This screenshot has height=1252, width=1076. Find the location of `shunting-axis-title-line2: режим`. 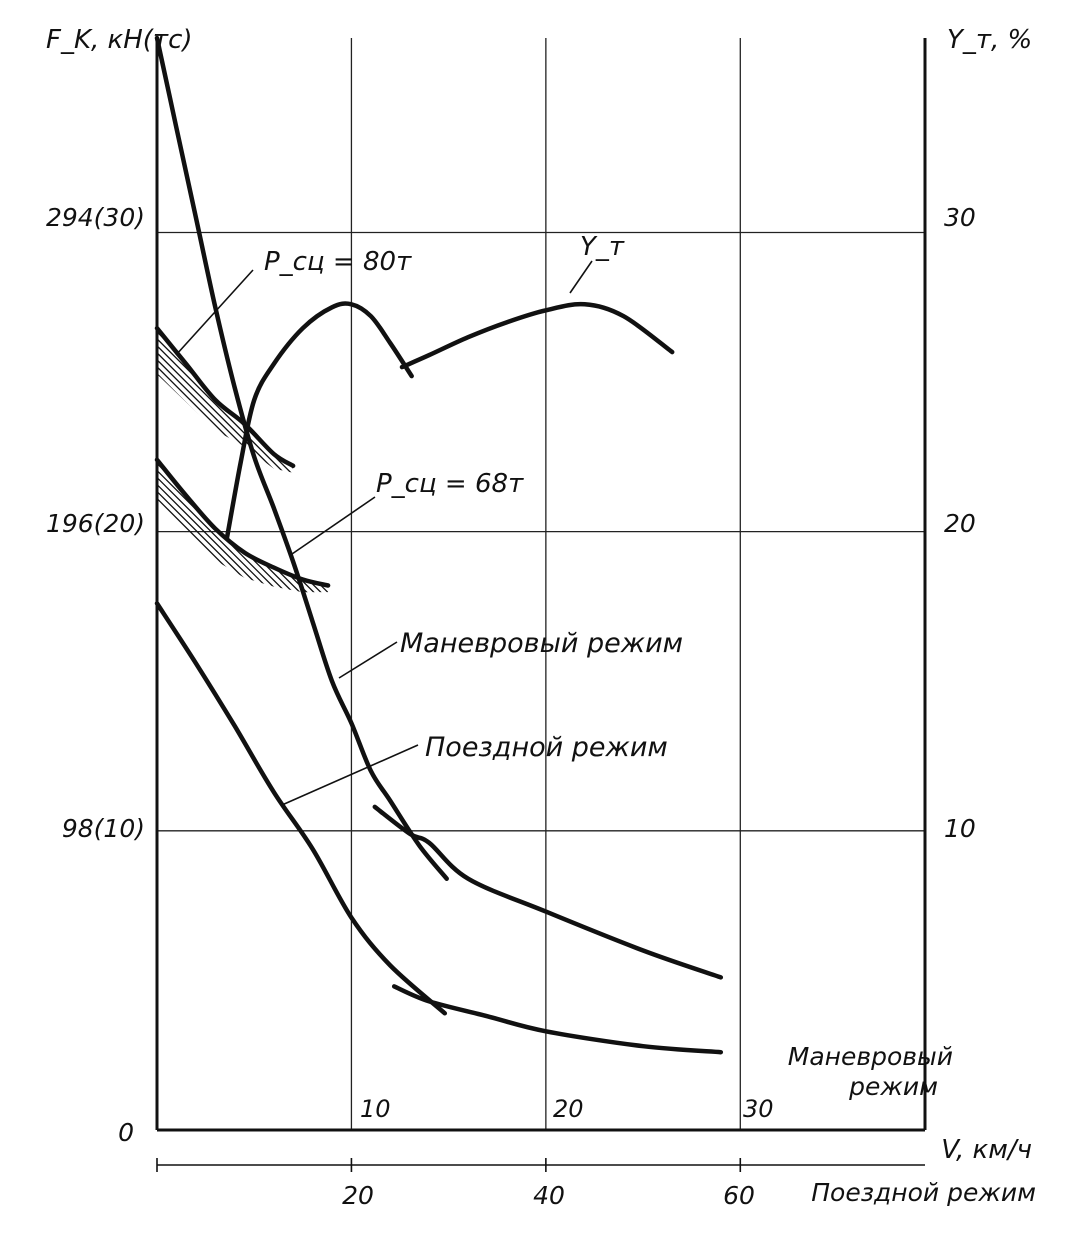

shunting-axis-title-line2: режим is located at coordinates (893, 1086).